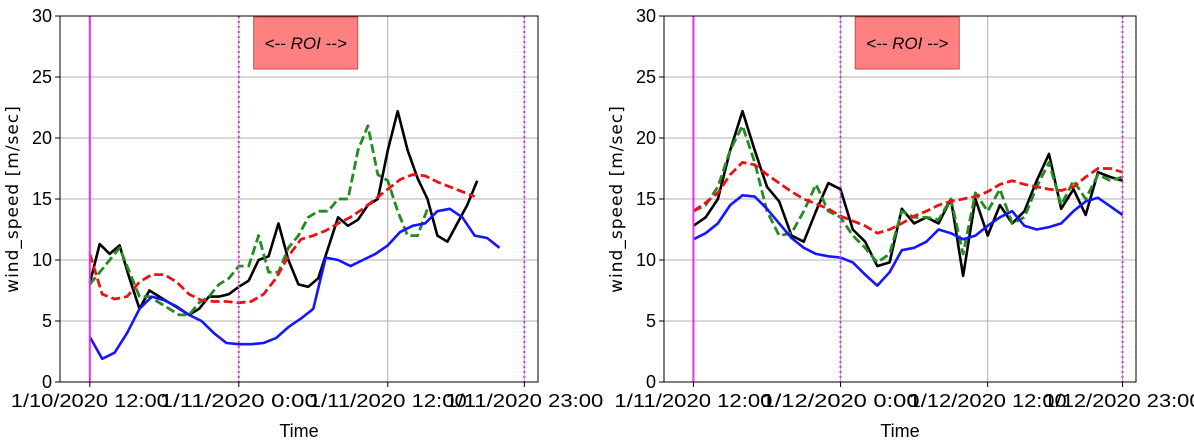 The image size is (1194, 446). What do you see at coordinates (841, 401) in the screenshot?
I see `x-tick-label: 1/12/2020 0:00` at bounding box center [841, 401].